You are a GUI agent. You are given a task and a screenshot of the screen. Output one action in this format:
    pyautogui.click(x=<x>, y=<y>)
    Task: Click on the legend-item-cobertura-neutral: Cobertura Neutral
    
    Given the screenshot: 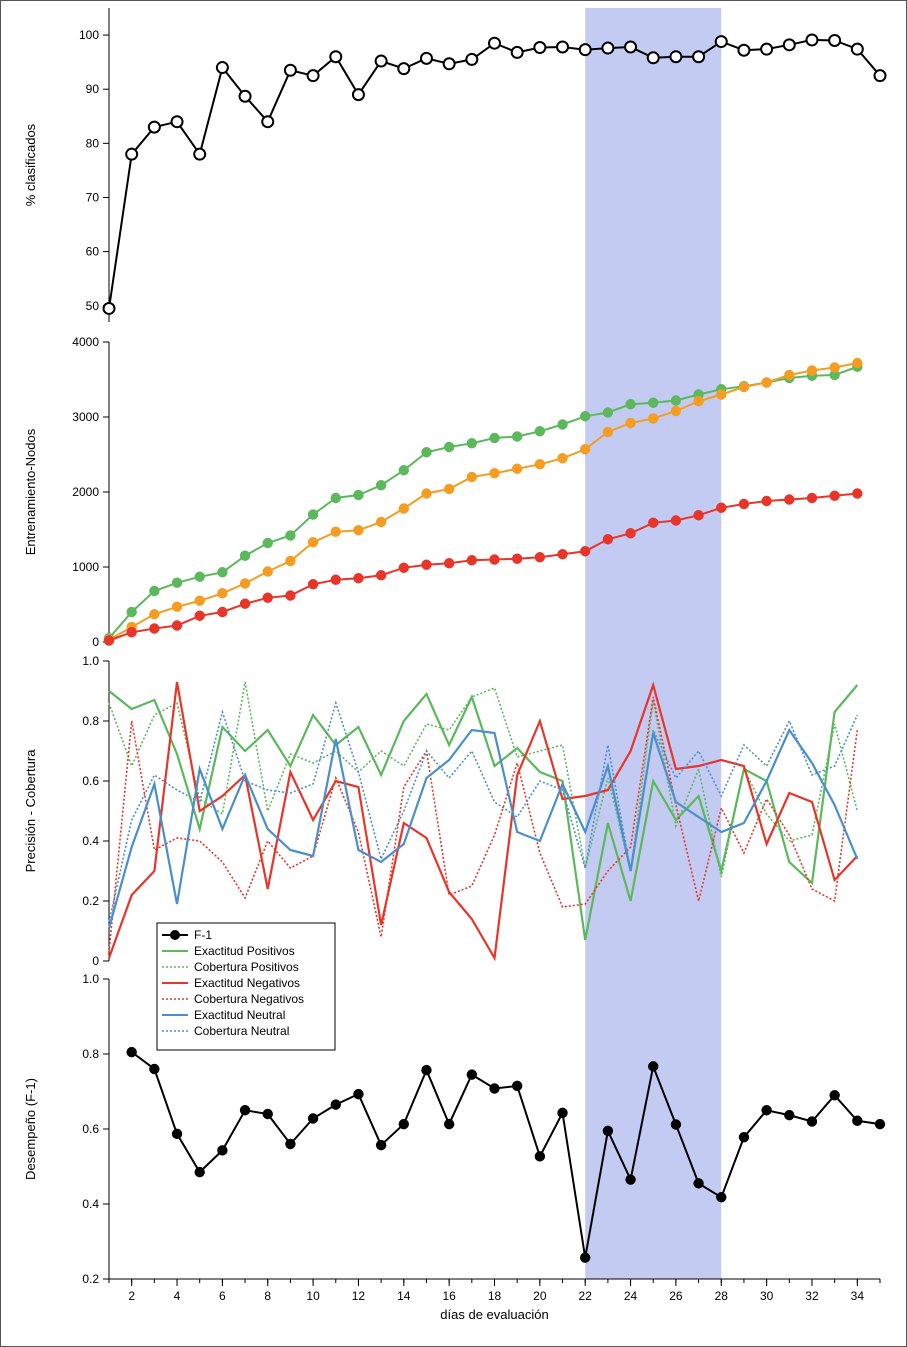 What is the action you would take?
    pyautogui.click(x=225, y=1031)
    